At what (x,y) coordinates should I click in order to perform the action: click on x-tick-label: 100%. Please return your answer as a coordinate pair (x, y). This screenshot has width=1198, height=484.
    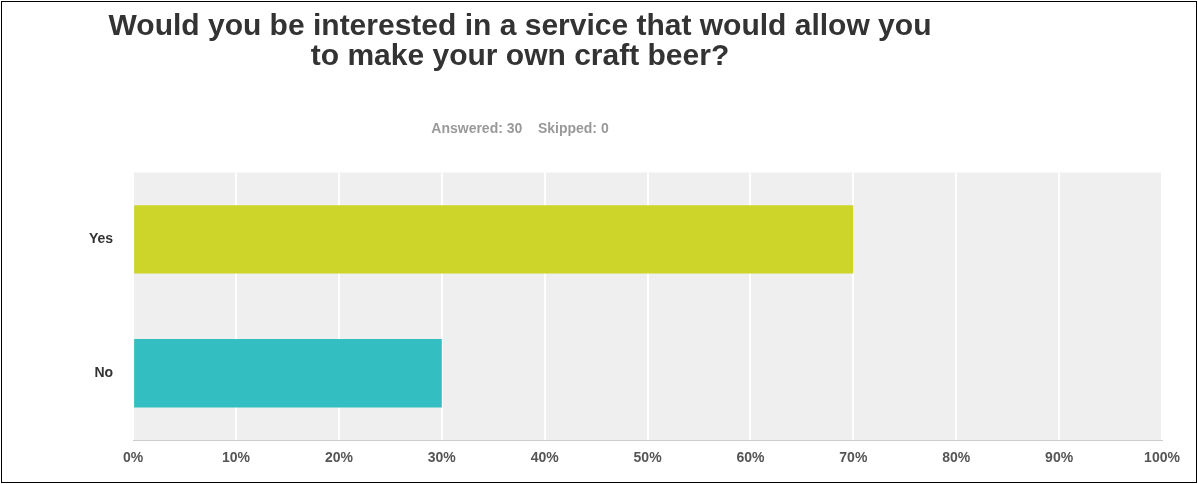
    Looking at the image, I should click on (1162, 457).